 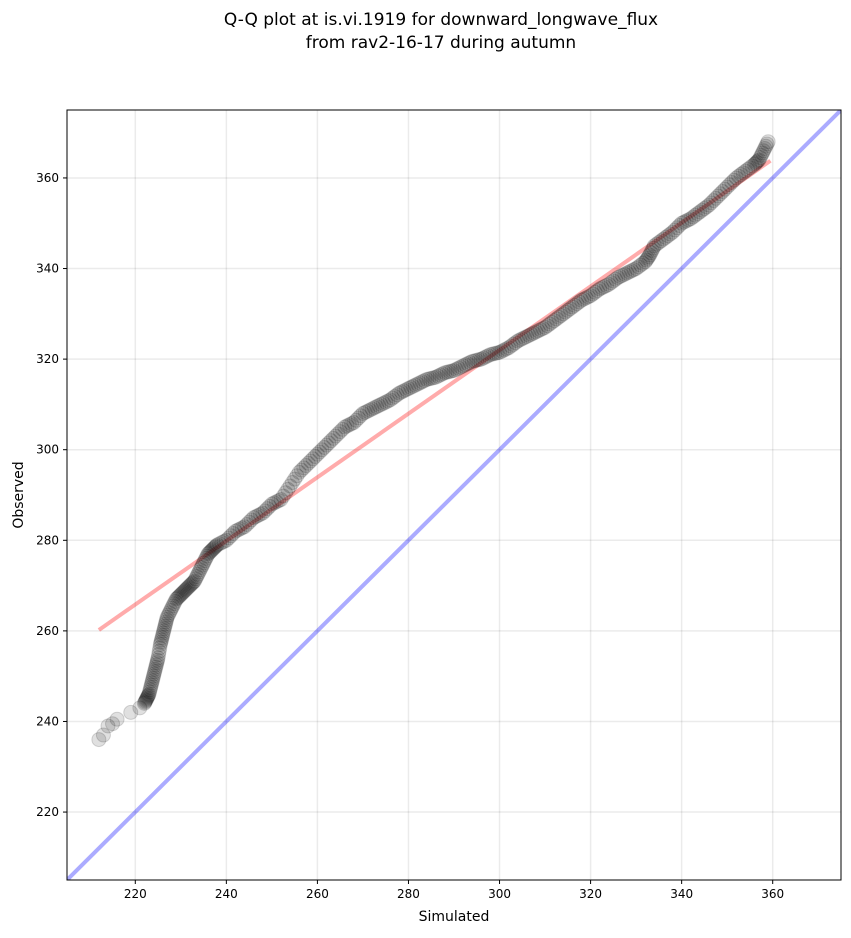 What do you see at coordinates (590, 894) in the screenshot?
I see `x-tick-label: 320` at bounding box center [590, 894].